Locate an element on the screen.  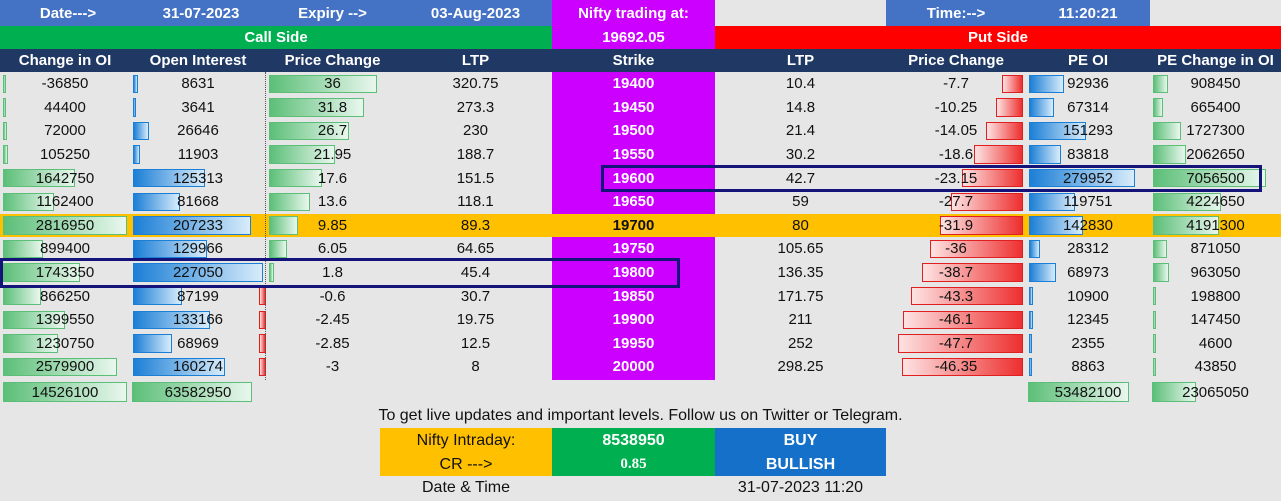
nifty-intraday-value: 8538950 is located at coordinates (633, 440).